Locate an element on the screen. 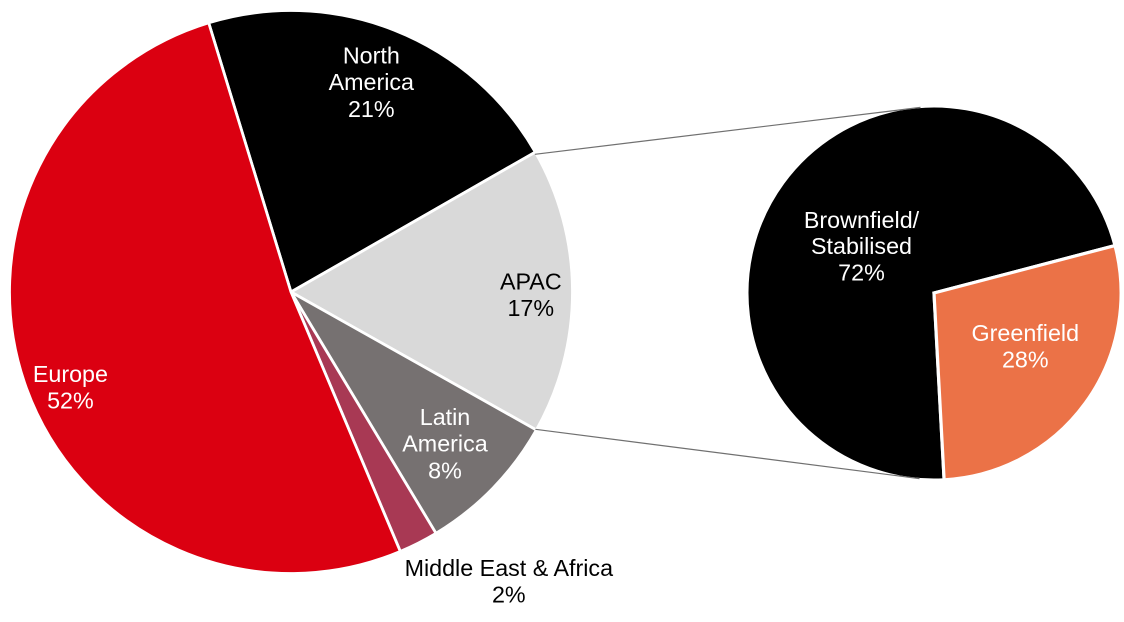  svg-text: Europe is located at coordinates (70, 374).